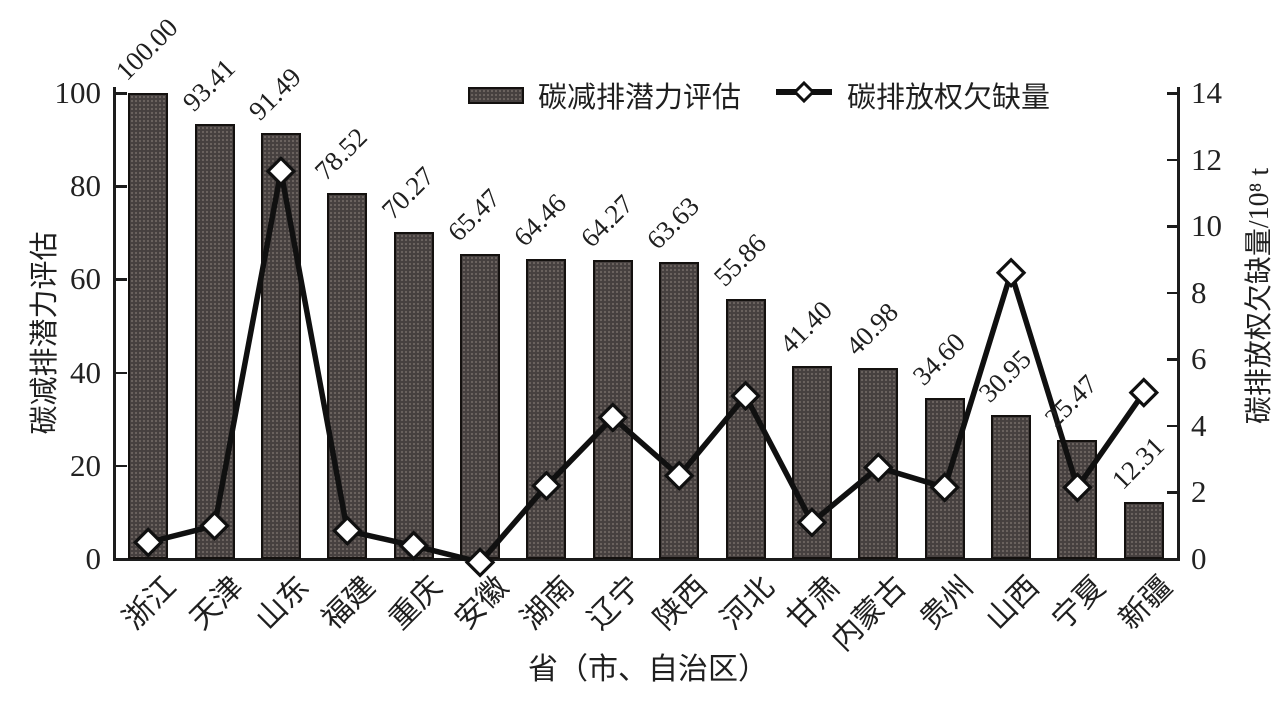 This screenshot has height=702, width=1280. What do you see at coordinates (811, 462) in the screenshot?
I see `bar-甘肃` at bounding box center [811, 462].